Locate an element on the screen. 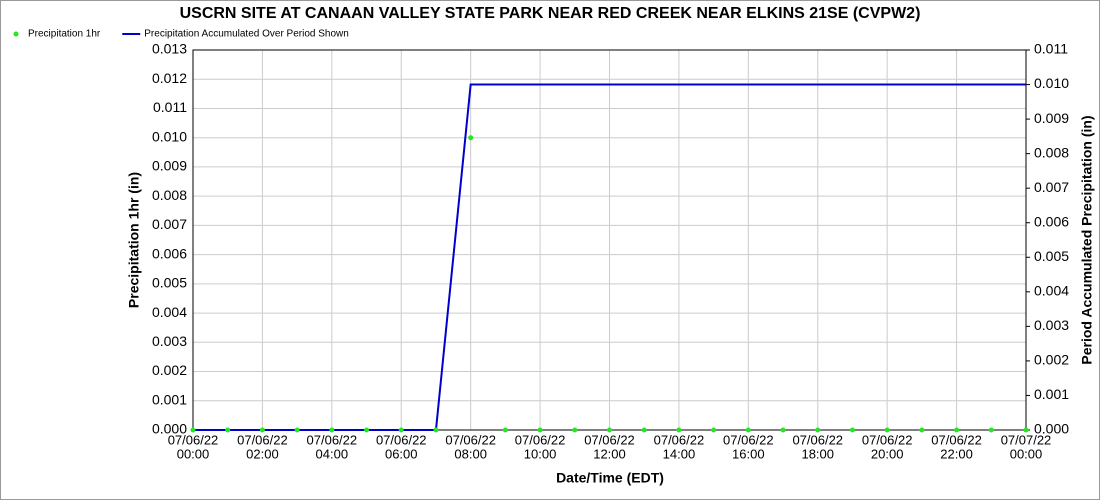 The height and width of the screenshot is (500, 1100). y-tick-label: 0.006 is located at coordinates (169, 253).